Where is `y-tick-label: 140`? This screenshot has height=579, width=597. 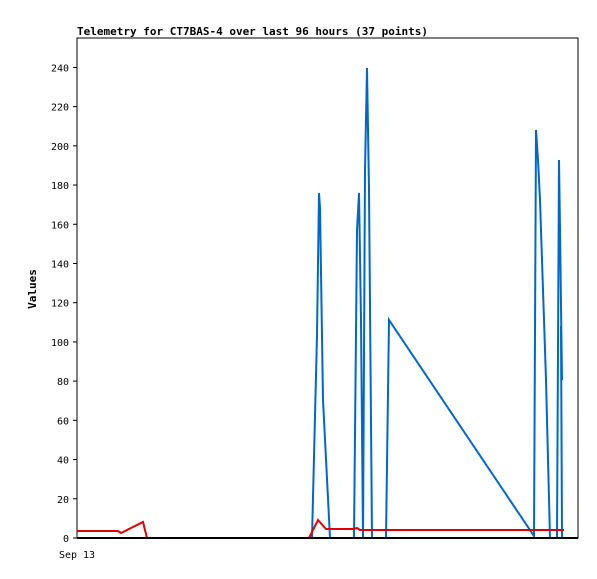 y-tick-label: 140 is located at coordinates (60, 264).